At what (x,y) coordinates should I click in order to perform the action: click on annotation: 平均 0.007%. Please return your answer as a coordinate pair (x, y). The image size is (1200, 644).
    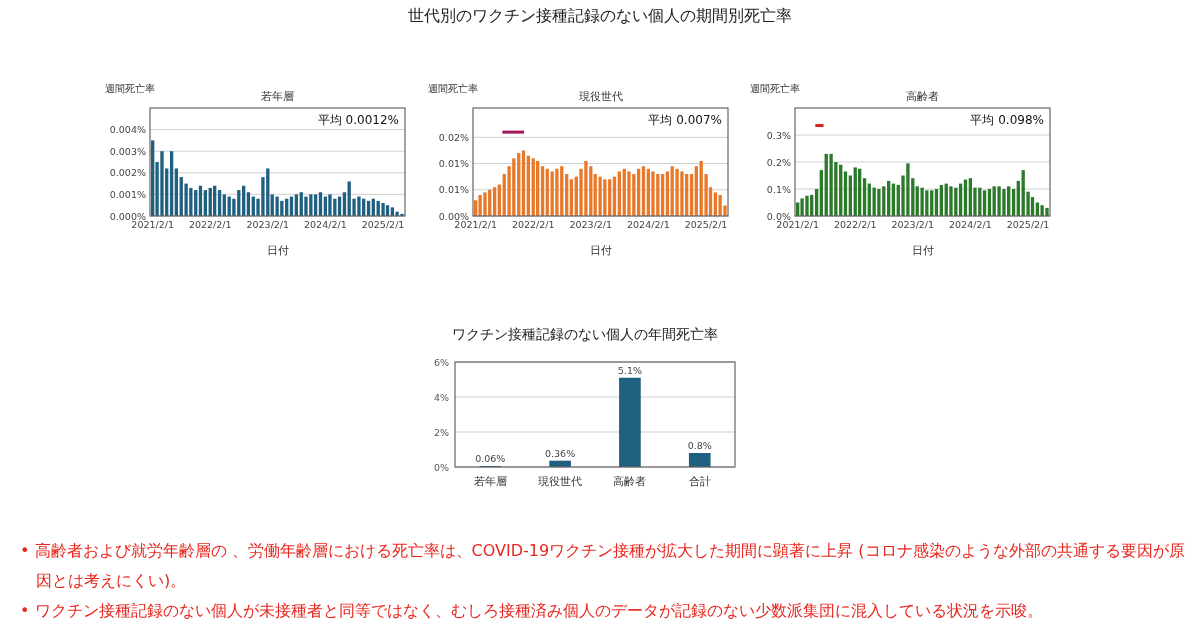
    Looking at the image, I should click on (685, 120).